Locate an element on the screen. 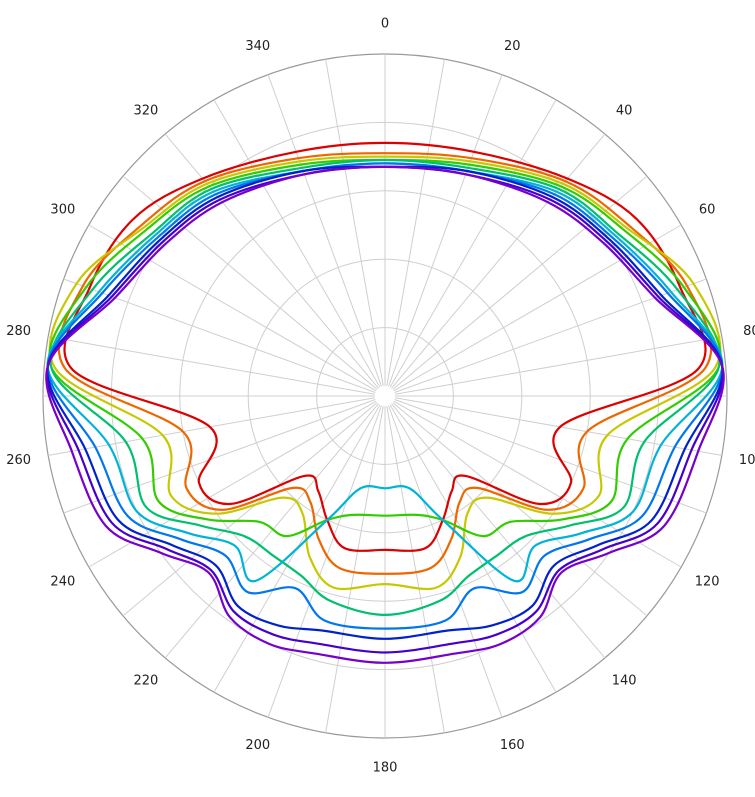 The image size is (755, 797). angular-tick-label: 100 is located at coordinates (747, 460).